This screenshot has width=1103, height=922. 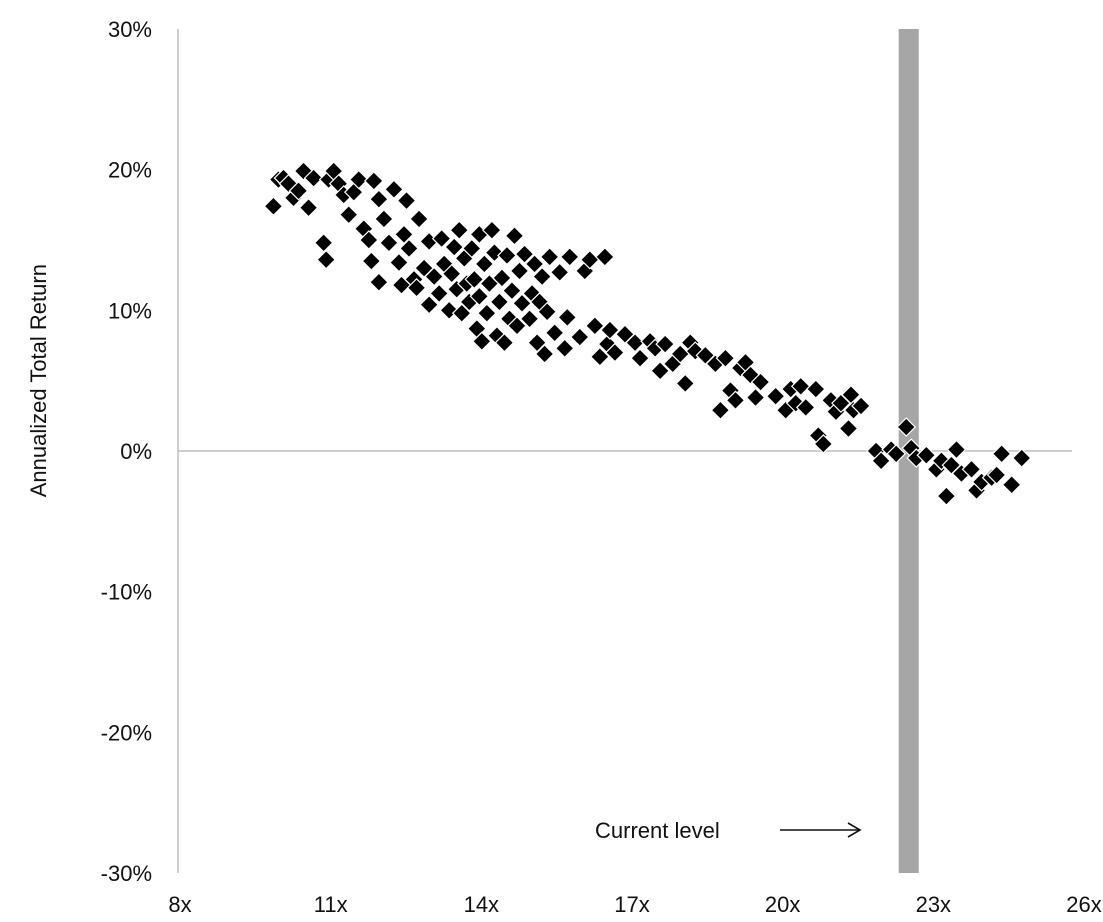 I want to click on x-tick-label: 14x, so click(x=481, y=904).